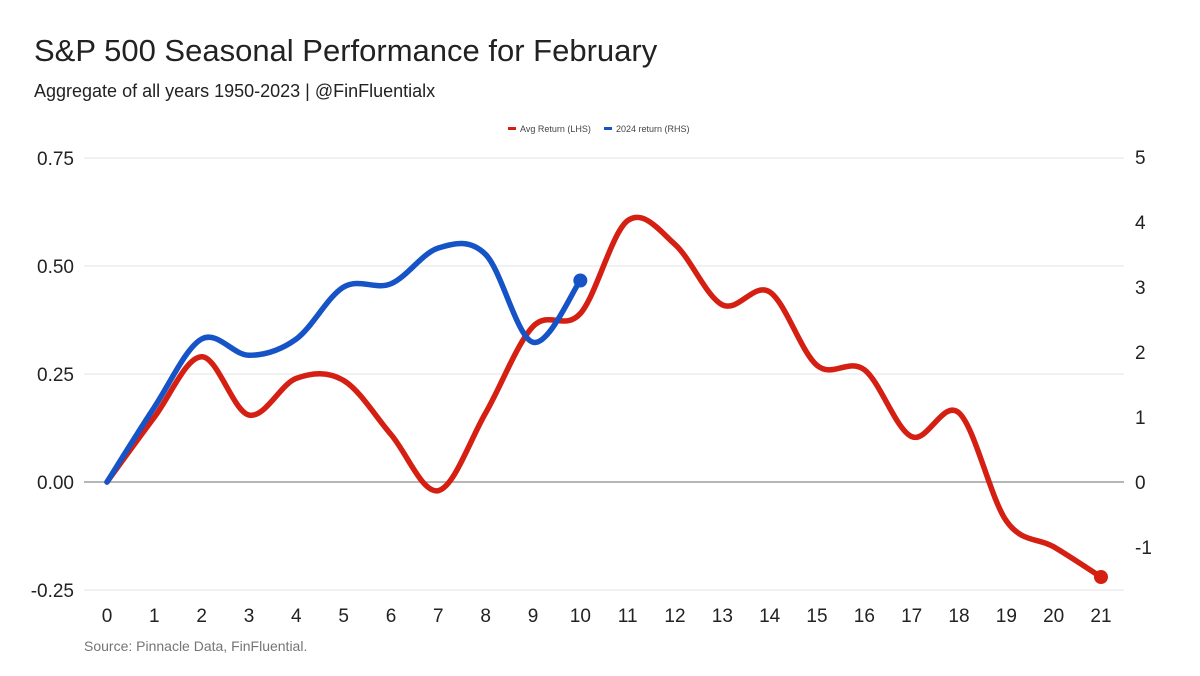  Describe the element at coordinates (555, 129) in the screenshot. I see `legend-label-avg-return: Avg Return (LHS)` at that location.